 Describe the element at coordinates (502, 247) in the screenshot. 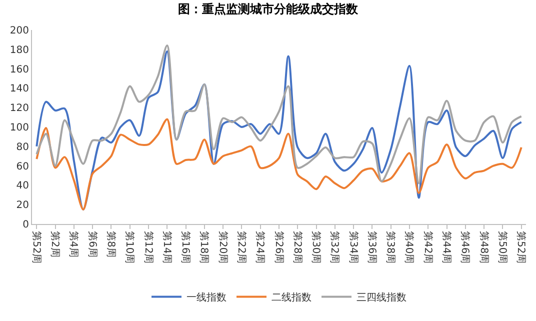

I see `x-tick-label: 第50周` at that location.